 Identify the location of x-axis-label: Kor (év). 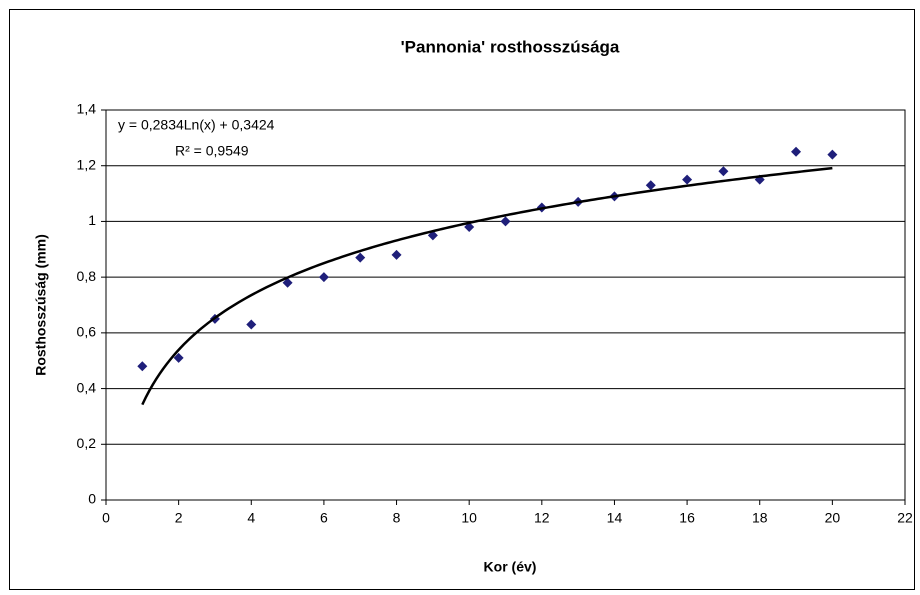
(510, 567).